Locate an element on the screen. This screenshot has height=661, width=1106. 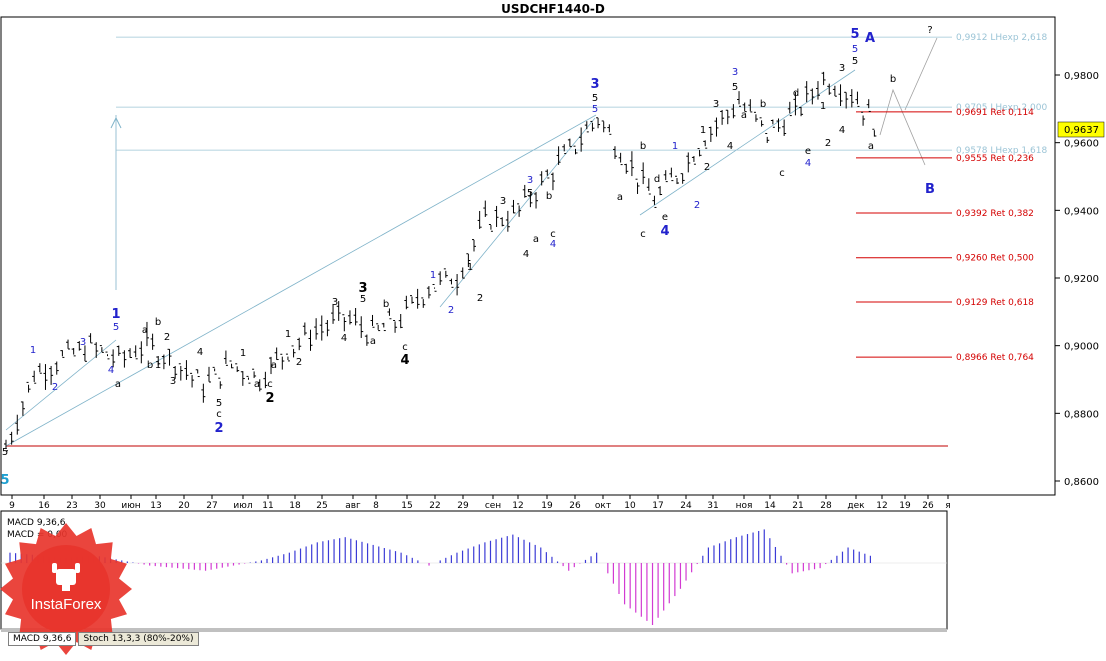
time-tick-label: 10 is located at coordinates (630, 506).